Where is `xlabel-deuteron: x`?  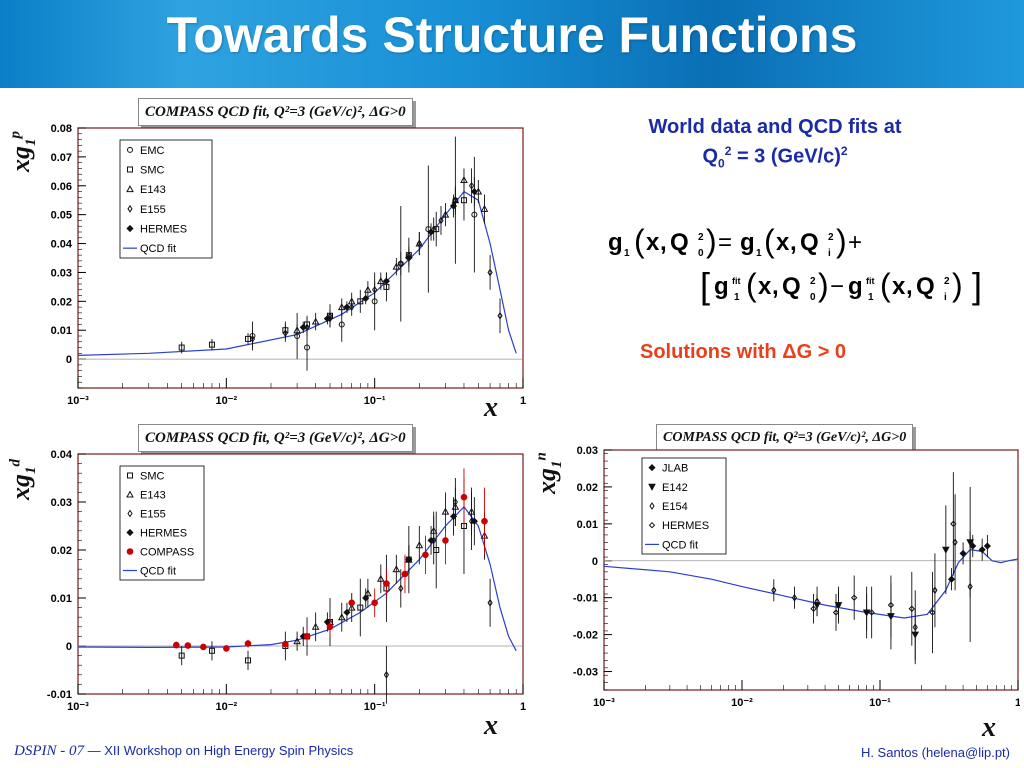
xlabel-deuteron: x is located at coordinates (491, 725).